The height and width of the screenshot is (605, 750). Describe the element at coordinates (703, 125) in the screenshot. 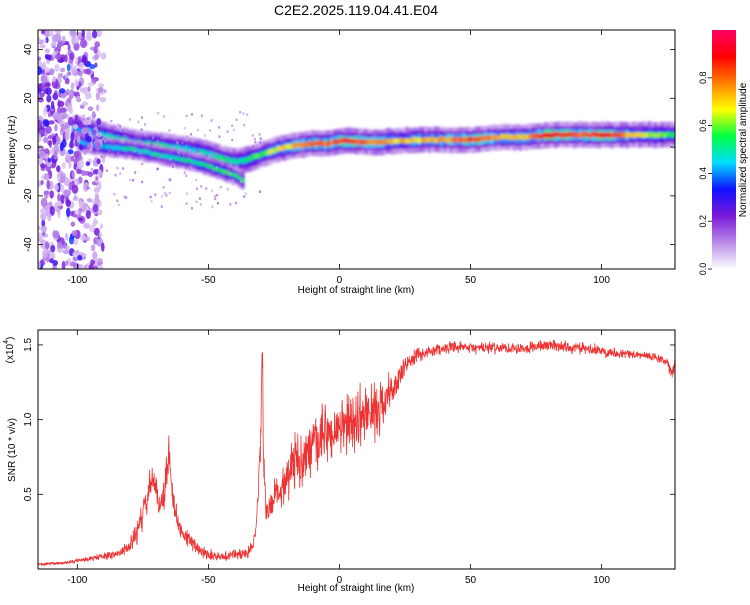

I see `colorbar-tick-label: 0.6` at that location.